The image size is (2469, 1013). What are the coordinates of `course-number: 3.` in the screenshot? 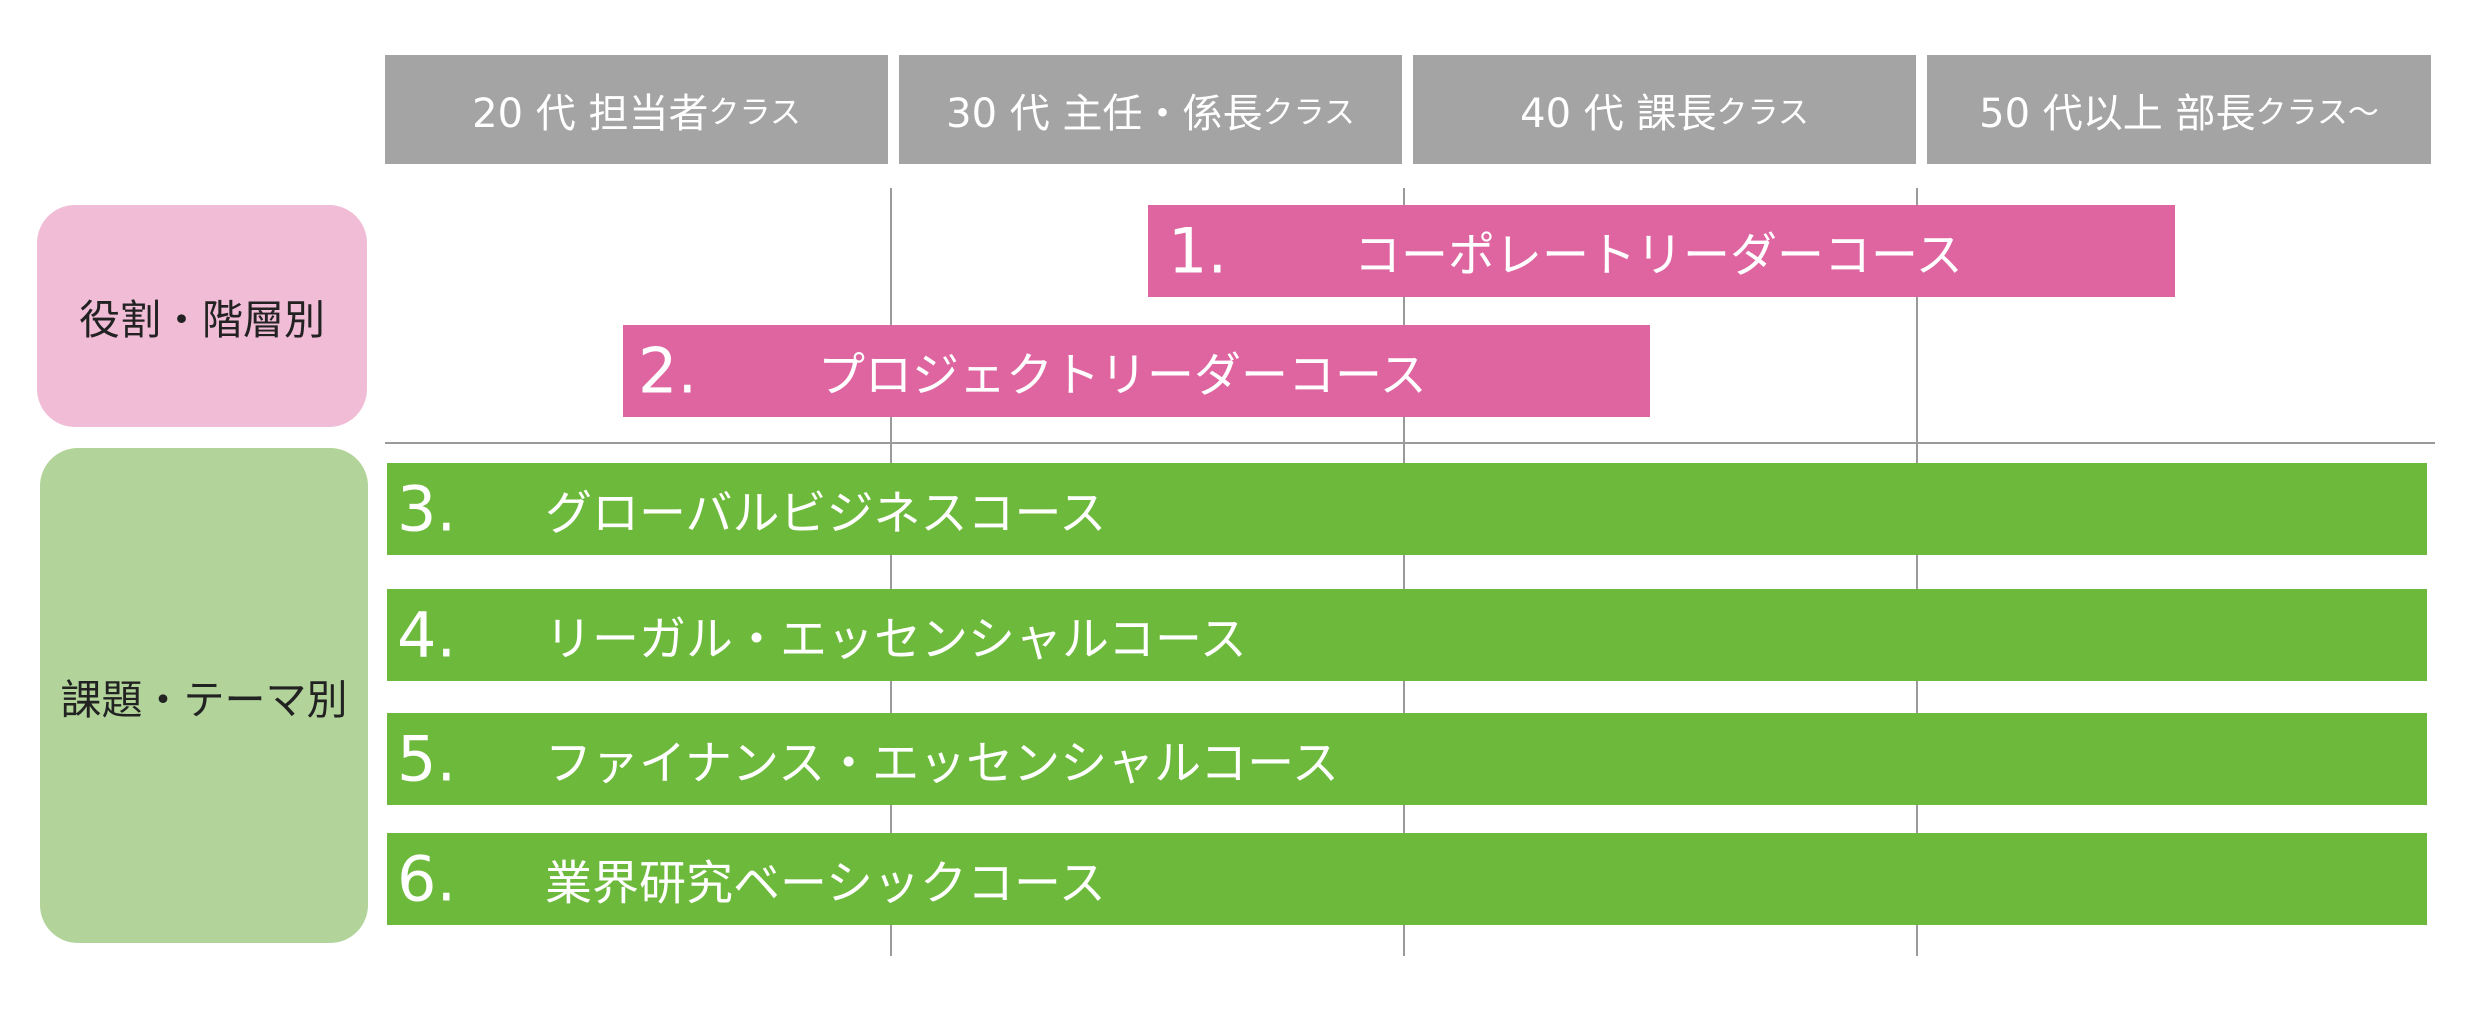 It's located at (427, 509).